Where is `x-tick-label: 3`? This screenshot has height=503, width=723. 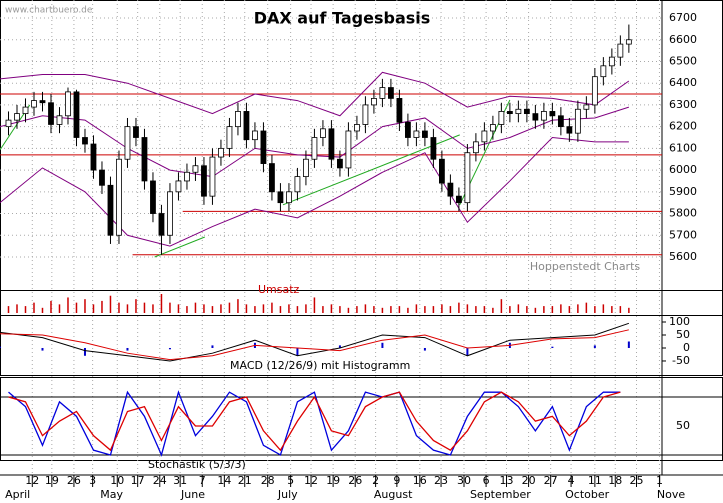
x-tick-label: 3 is located at coordinates (92, 480).